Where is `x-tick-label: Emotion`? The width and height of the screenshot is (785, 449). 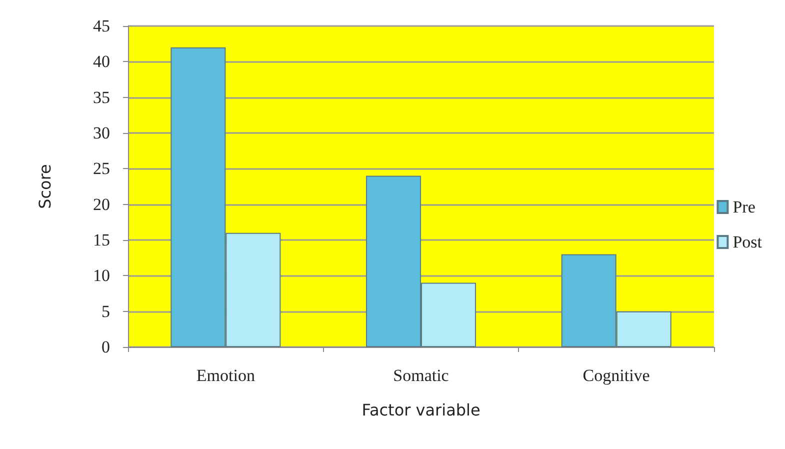
x-tick-label: Emotion is located at coordinates (226, 375).